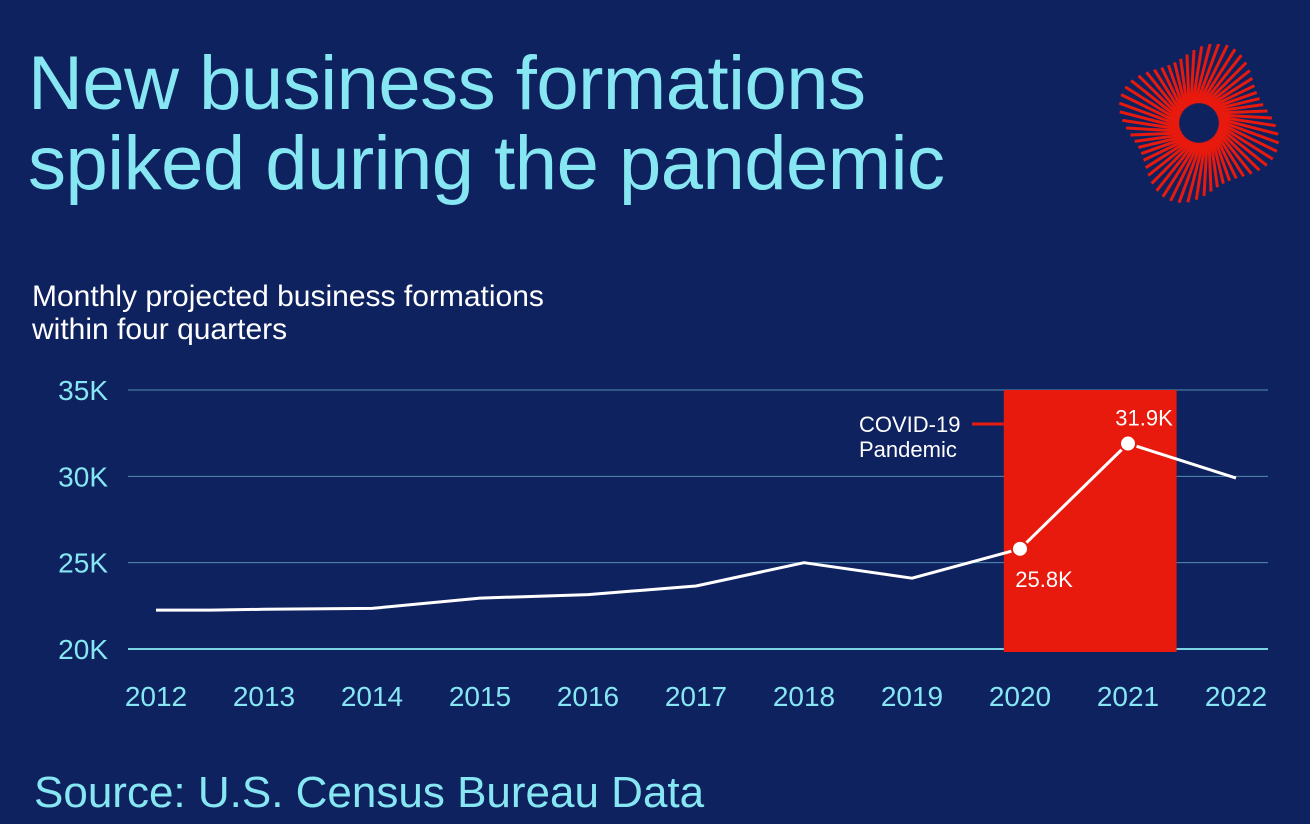 This screenshot has height=824, width=1310. Describe the element at coordinates (372, 696) in the screenshot. I see `x-tick-label: 2014` at that location.